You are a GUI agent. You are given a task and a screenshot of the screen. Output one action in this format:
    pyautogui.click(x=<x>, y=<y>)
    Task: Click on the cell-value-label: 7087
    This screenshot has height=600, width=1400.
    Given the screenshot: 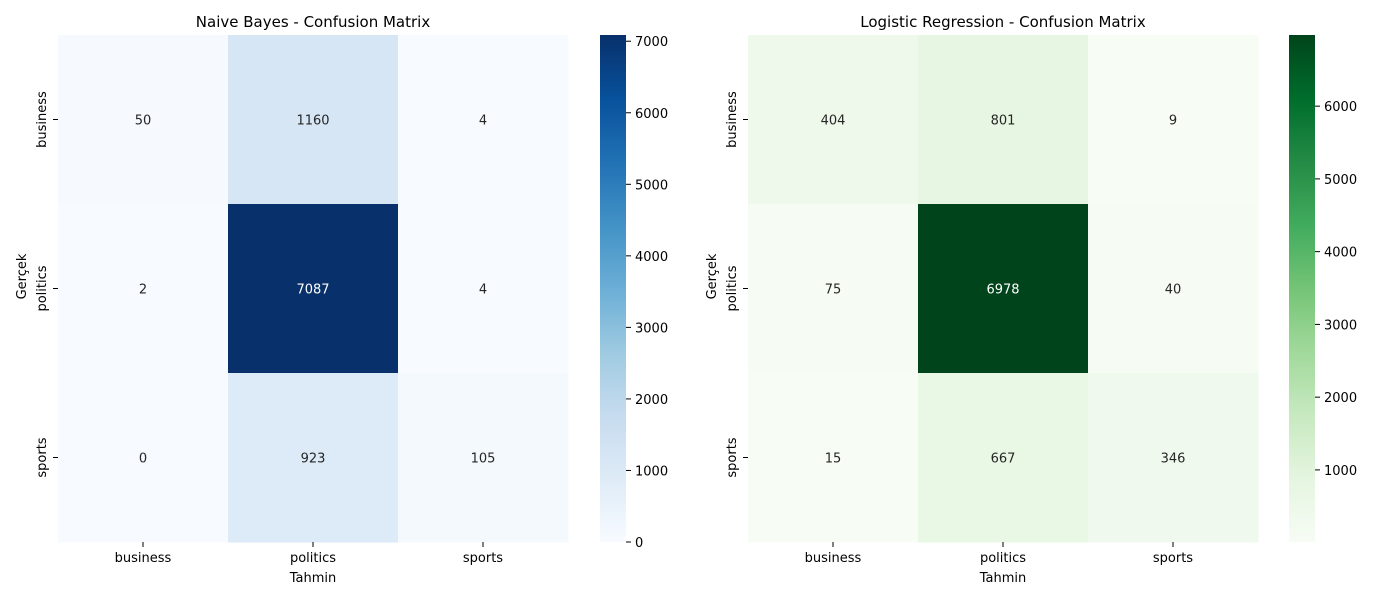 What is the action you would take?
    pyautogui.click(x=312, y=290)
    